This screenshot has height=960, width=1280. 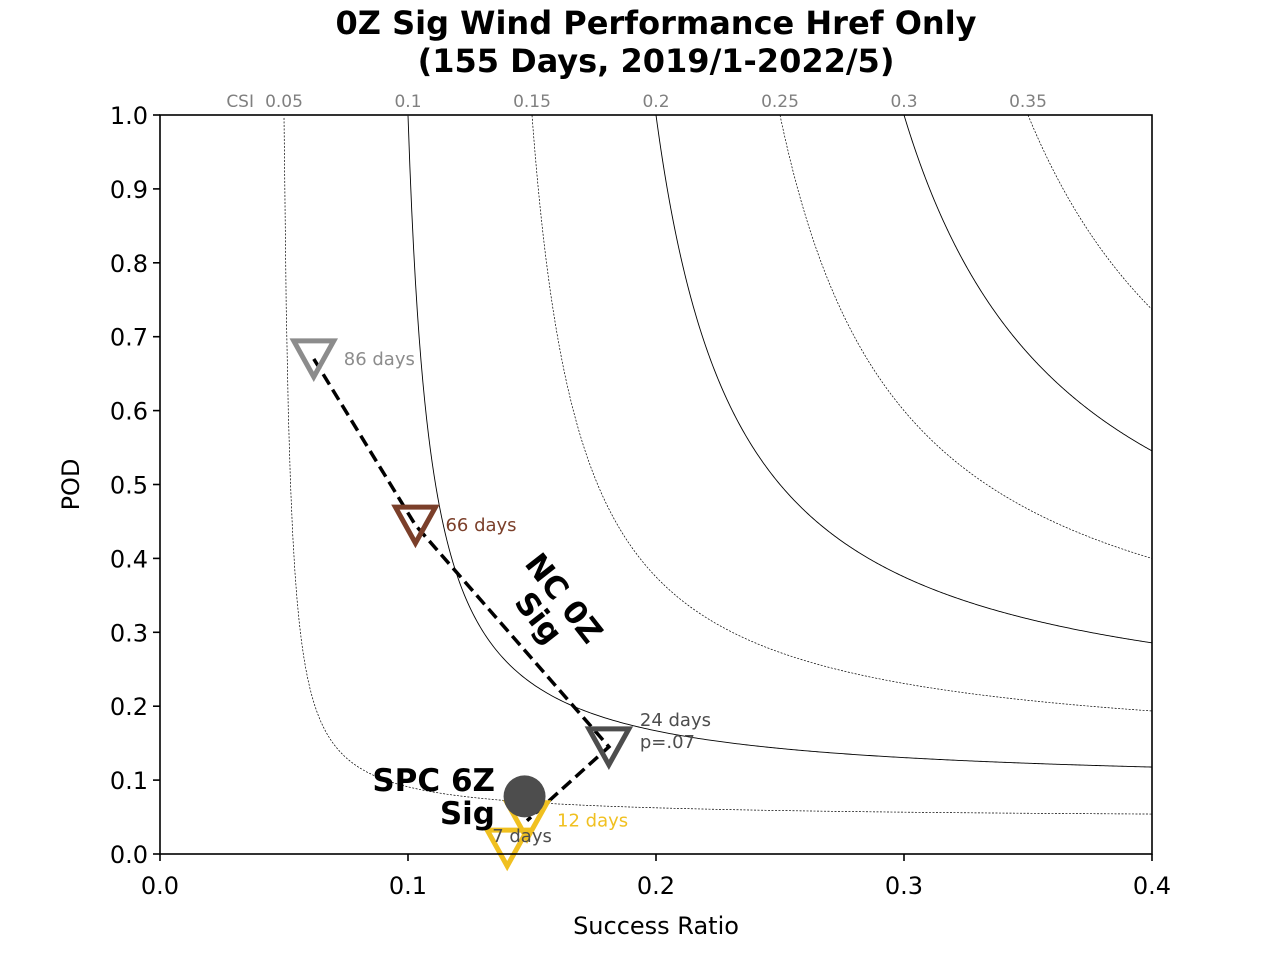 I want to click on point-label: 7 days, so click(x=522, y=836).